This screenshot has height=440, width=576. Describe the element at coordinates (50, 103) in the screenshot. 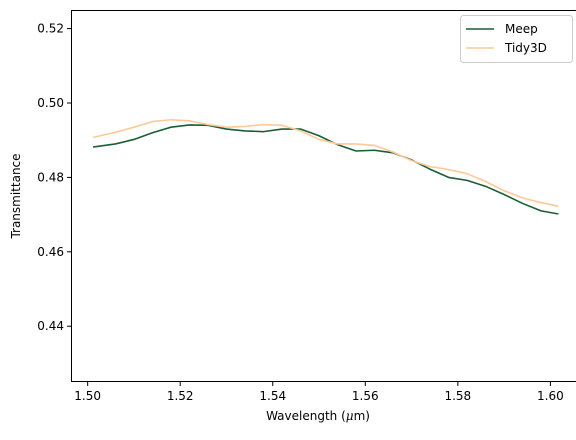

I see `y-tick-label: 0.50` at that location.